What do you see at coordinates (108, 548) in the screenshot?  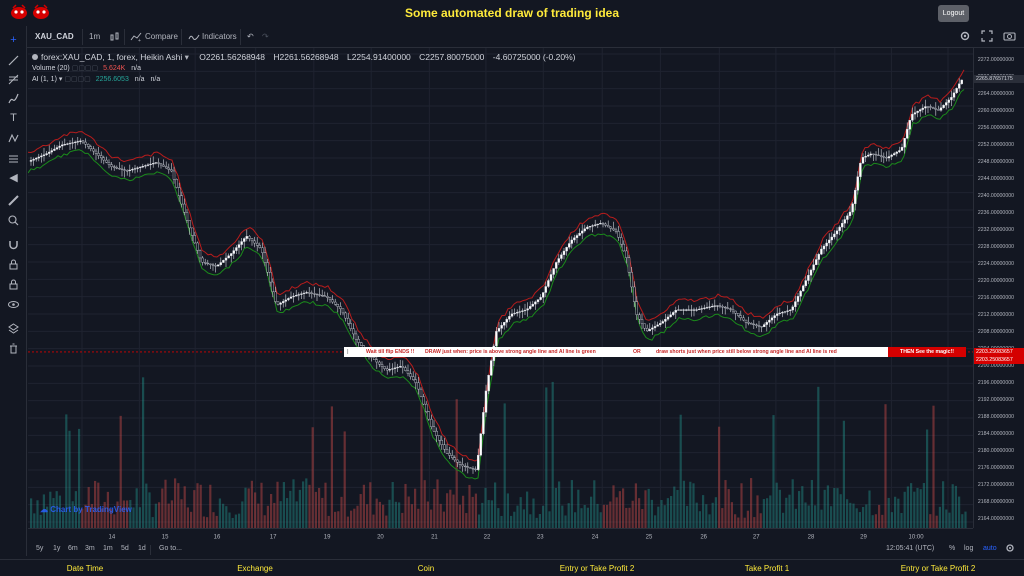 I see `range-1m: 1m` at bounding box center [108, 548].